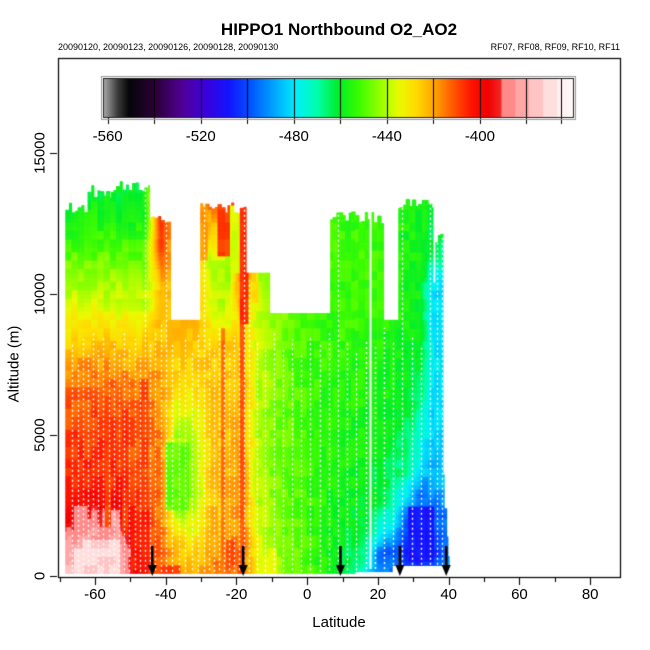 This screenshot has height=650, width=650. What do you see at coordinates (200, 136) in the screenshot?
I see `colorbar-tick-label: -520` at bounding box center [200, 136].